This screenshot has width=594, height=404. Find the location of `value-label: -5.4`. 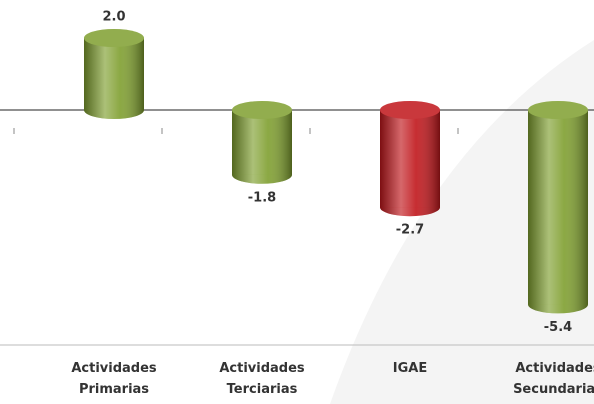

value-label: -5.4 is located at coordinates (558, 327).